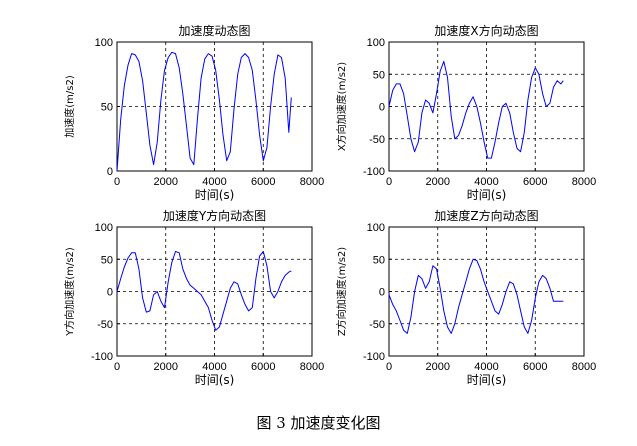 Image resolution: width=637 pixels, height=446 pixels. I want to click on chart-title: 加速度动态图, so click(214, 30).